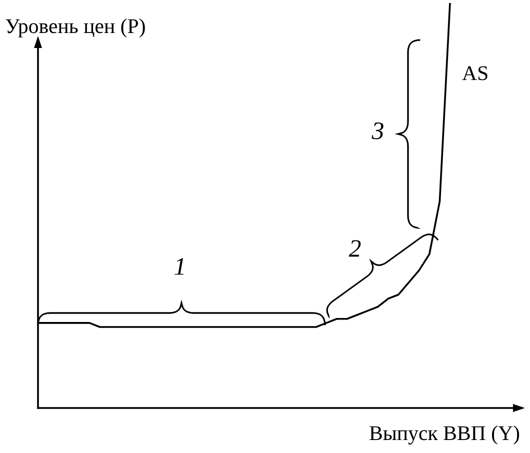  What do you see at coordinates (445, 435) in the screenshot?
I see `x-axis-title: Выпуск ВВП (Y)` at bounding box center [445, 435].